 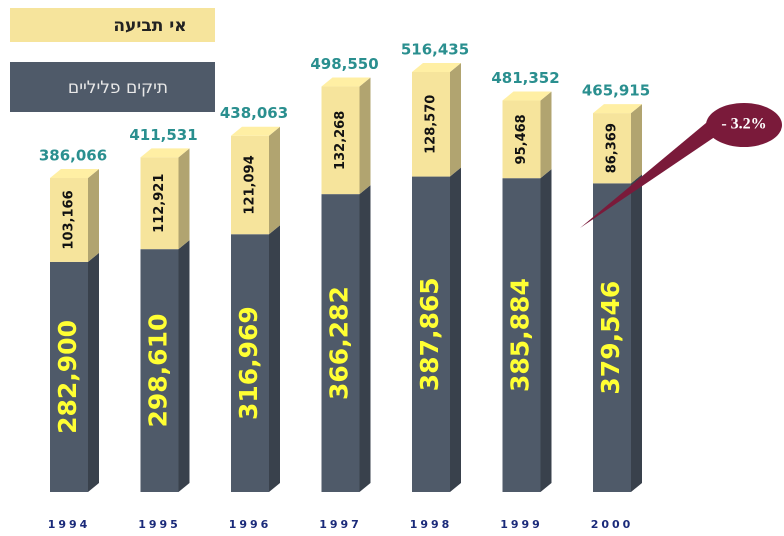 I want to click on segment-label: 387,865, so click(x=429, y=334).